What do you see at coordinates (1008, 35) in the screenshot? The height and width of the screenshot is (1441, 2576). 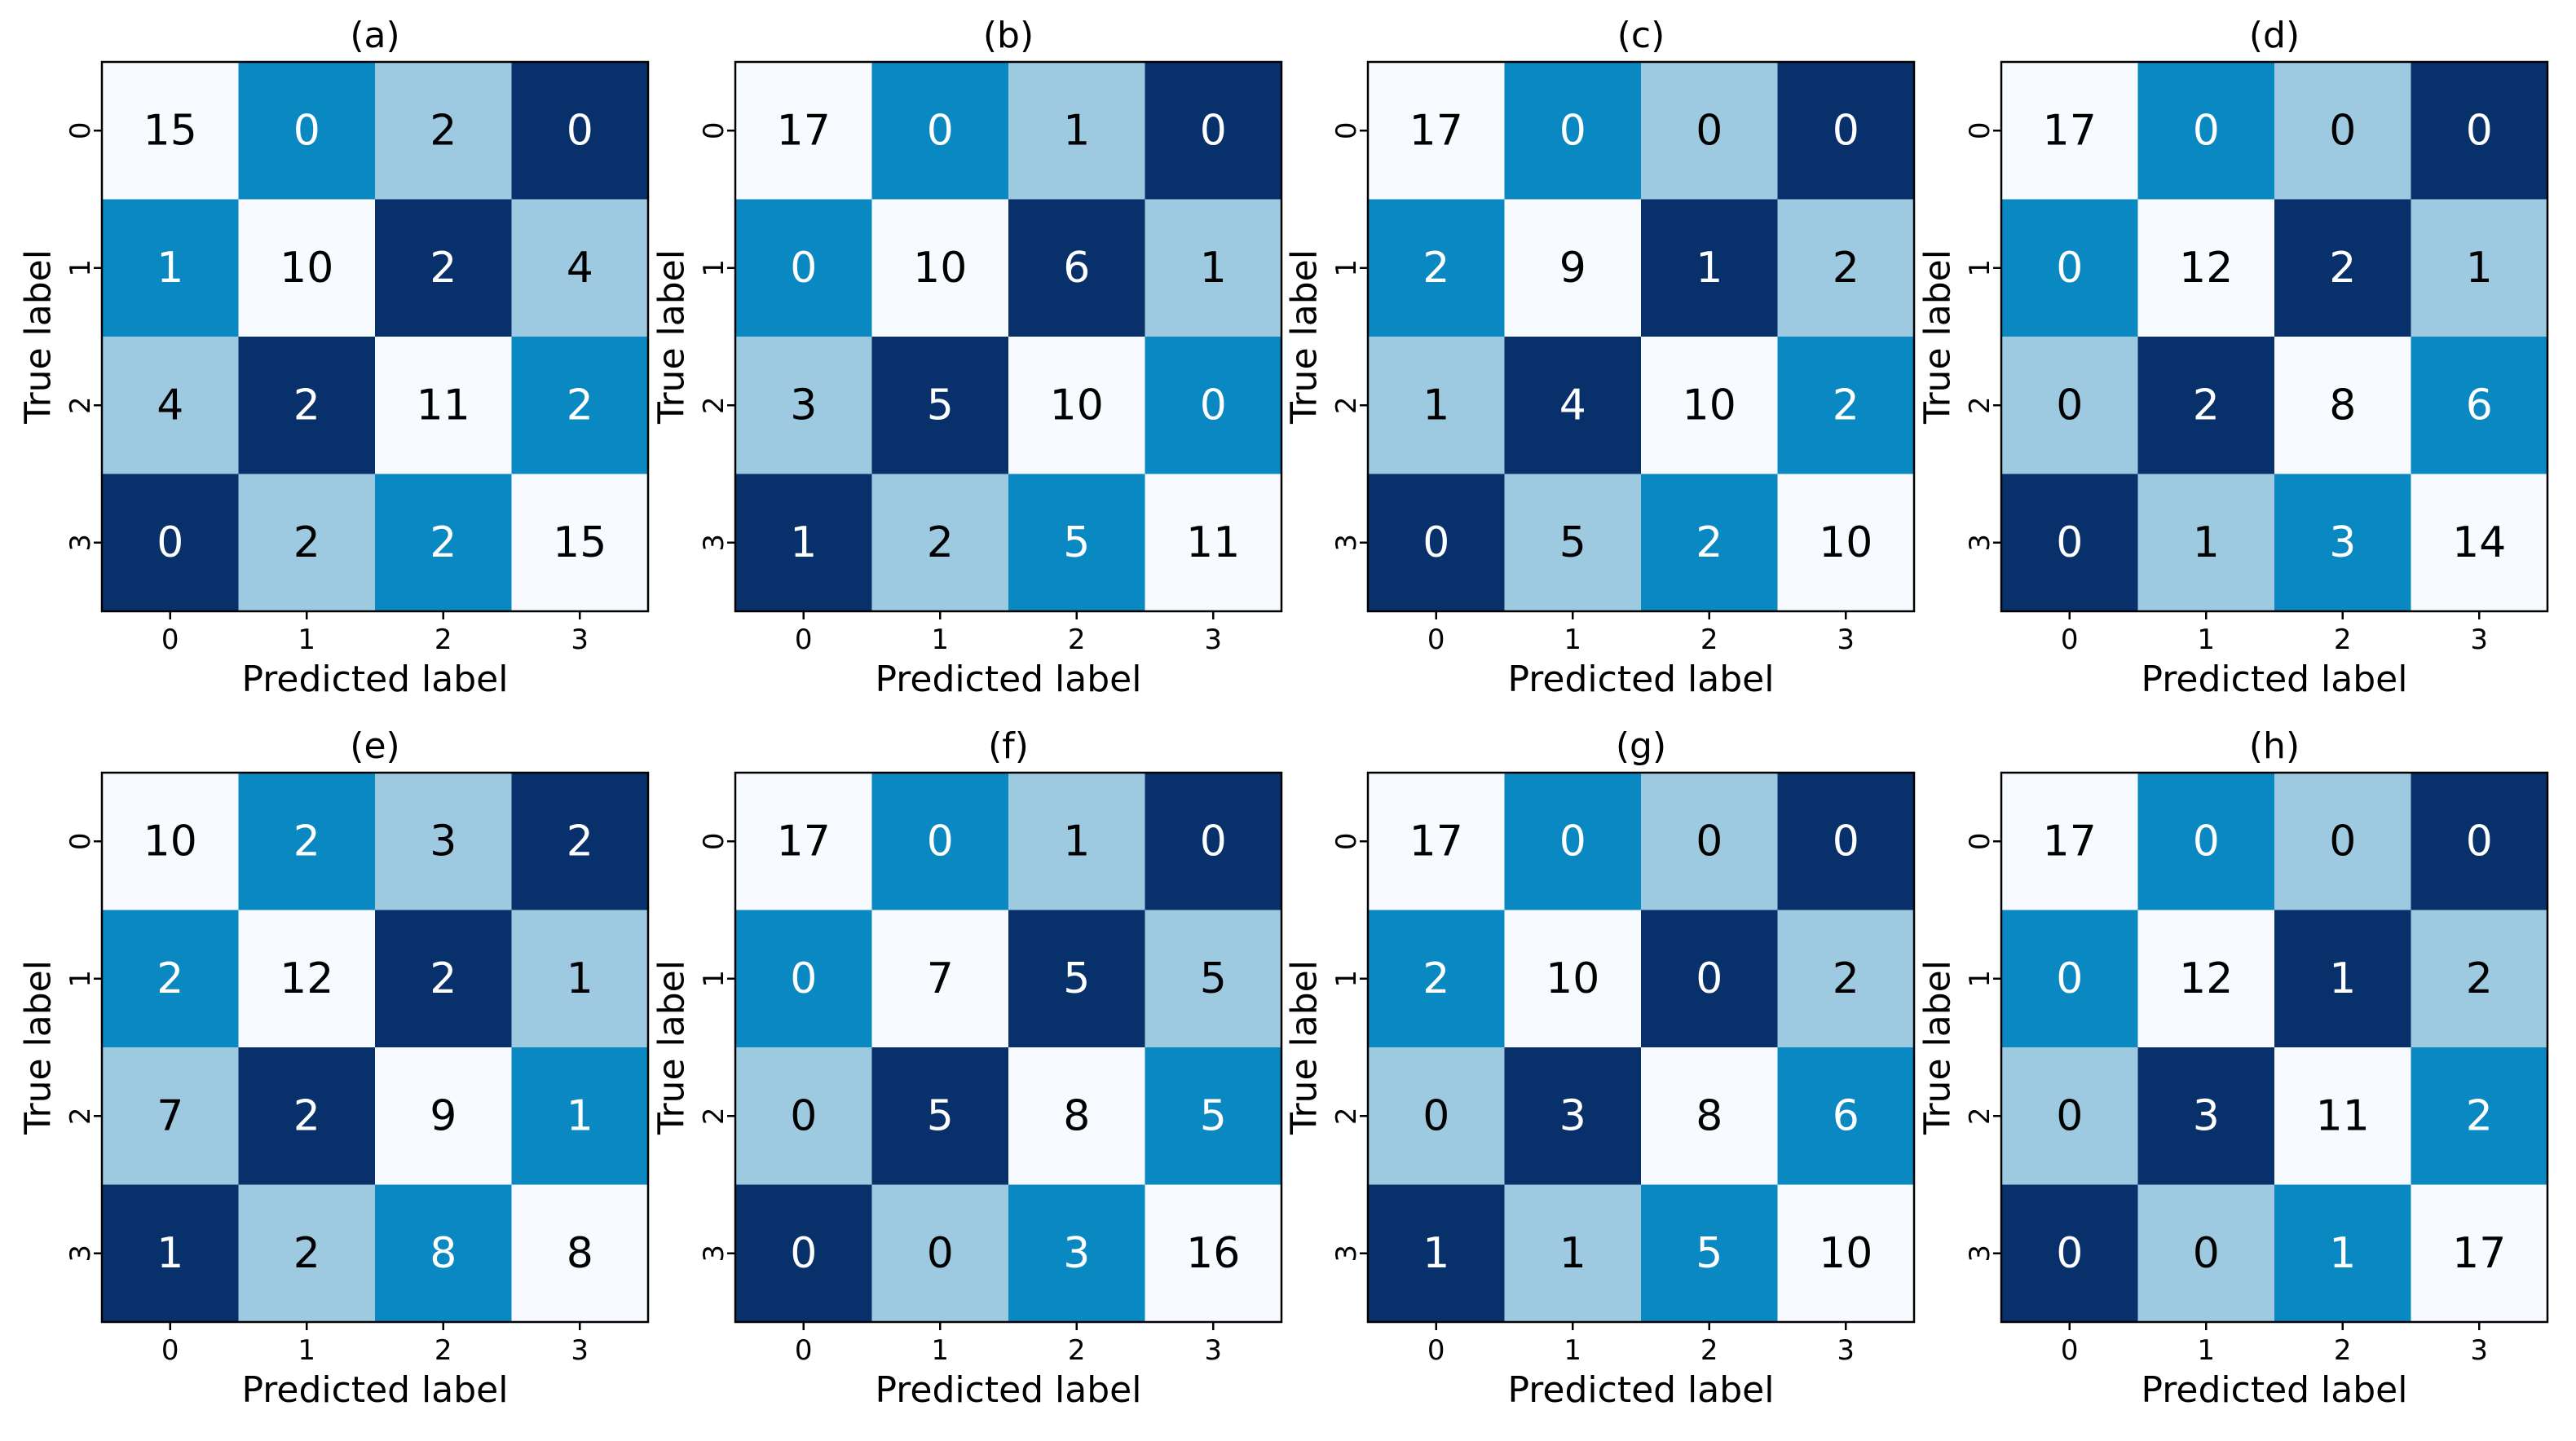 I see `panel-title: (b)` at bounding box center [1008, 35].